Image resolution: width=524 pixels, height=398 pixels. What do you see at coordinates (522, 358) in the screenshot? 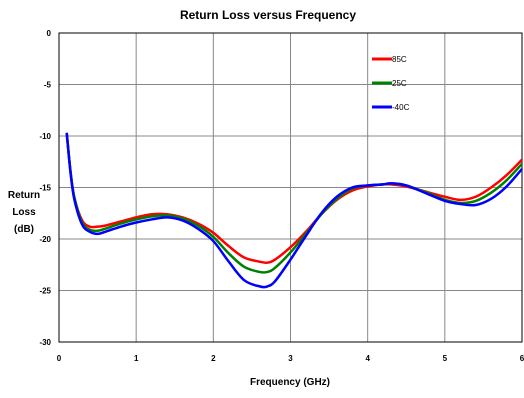
I see `x-tick-label: 6` at bounding box center [522, 358].